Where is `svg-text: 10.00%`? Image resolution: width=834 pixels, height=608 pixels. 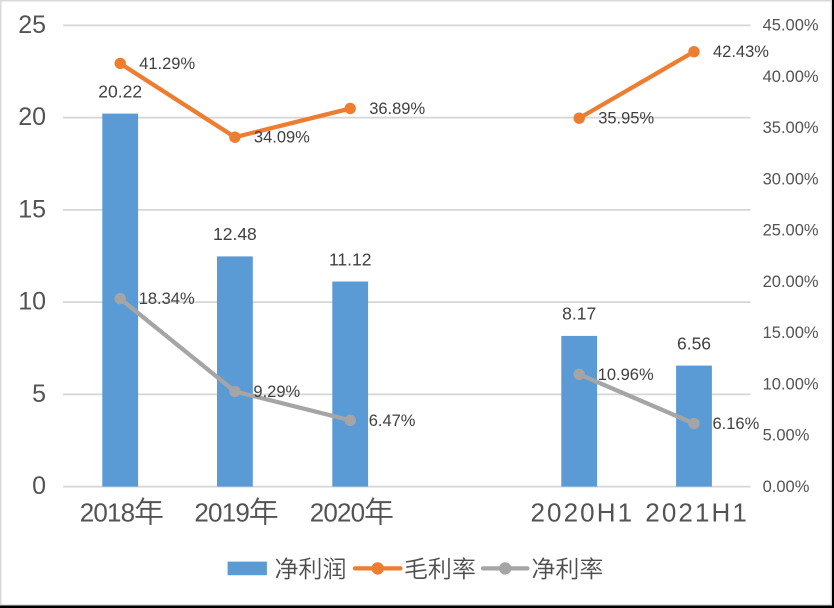
svg-text: 10.00% is located at coordinates (791, 384).